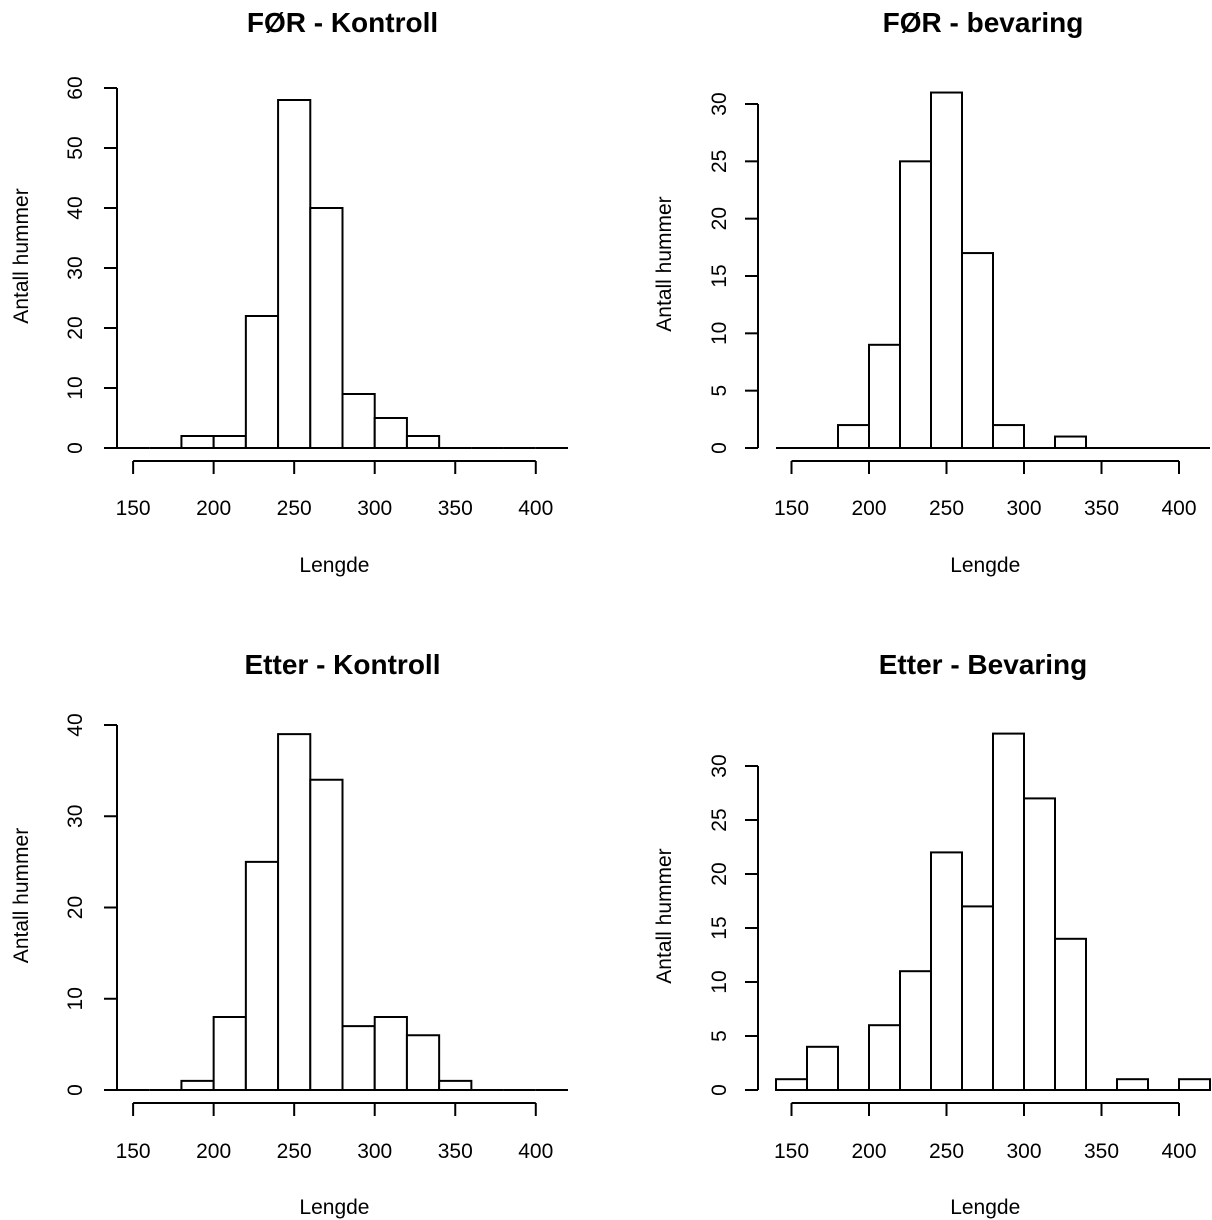 The height and width of the screenshot is (1220, 1212). Describe the element at coordinates (343, 664) in the screenshot. I see `chart-title: Etter - Kontroll` at that location.